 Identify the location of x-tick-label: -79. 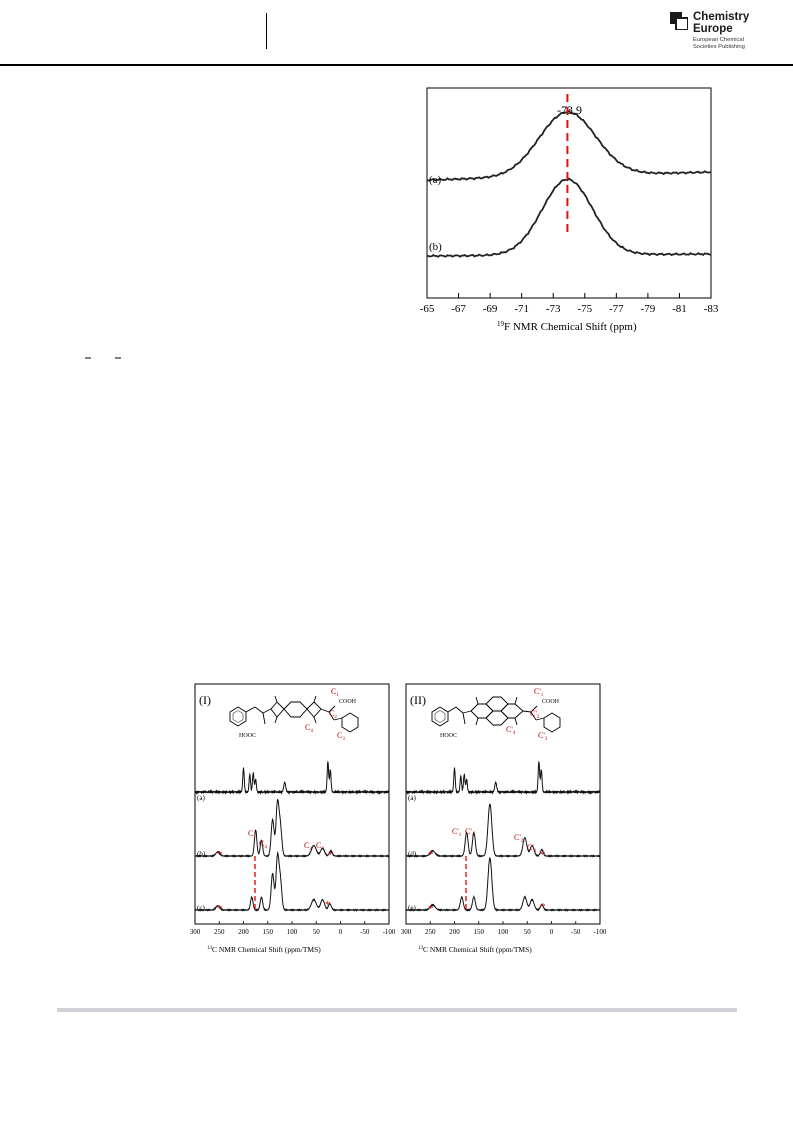
(648, 309).